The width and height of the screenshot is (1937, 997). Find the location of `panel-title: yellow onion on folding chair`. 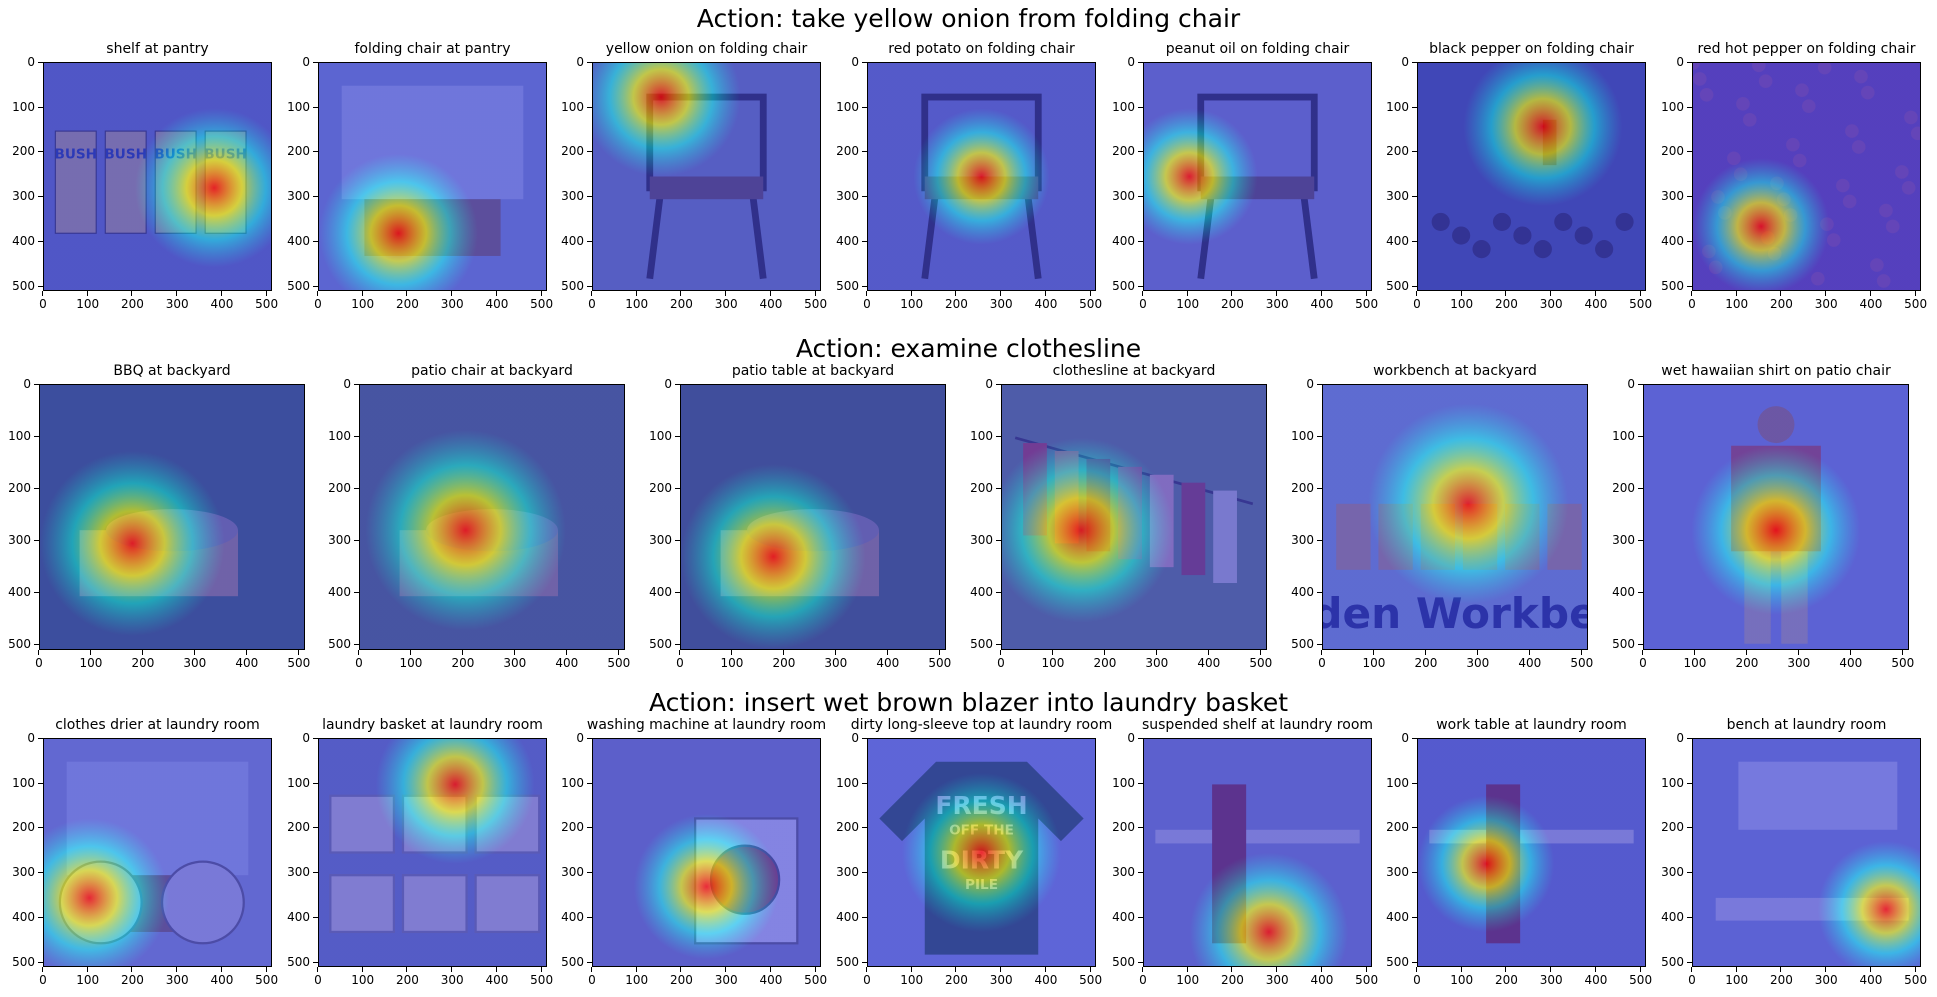

panel-title: yellow onion on folding chair is located at coordinates (706, 49).